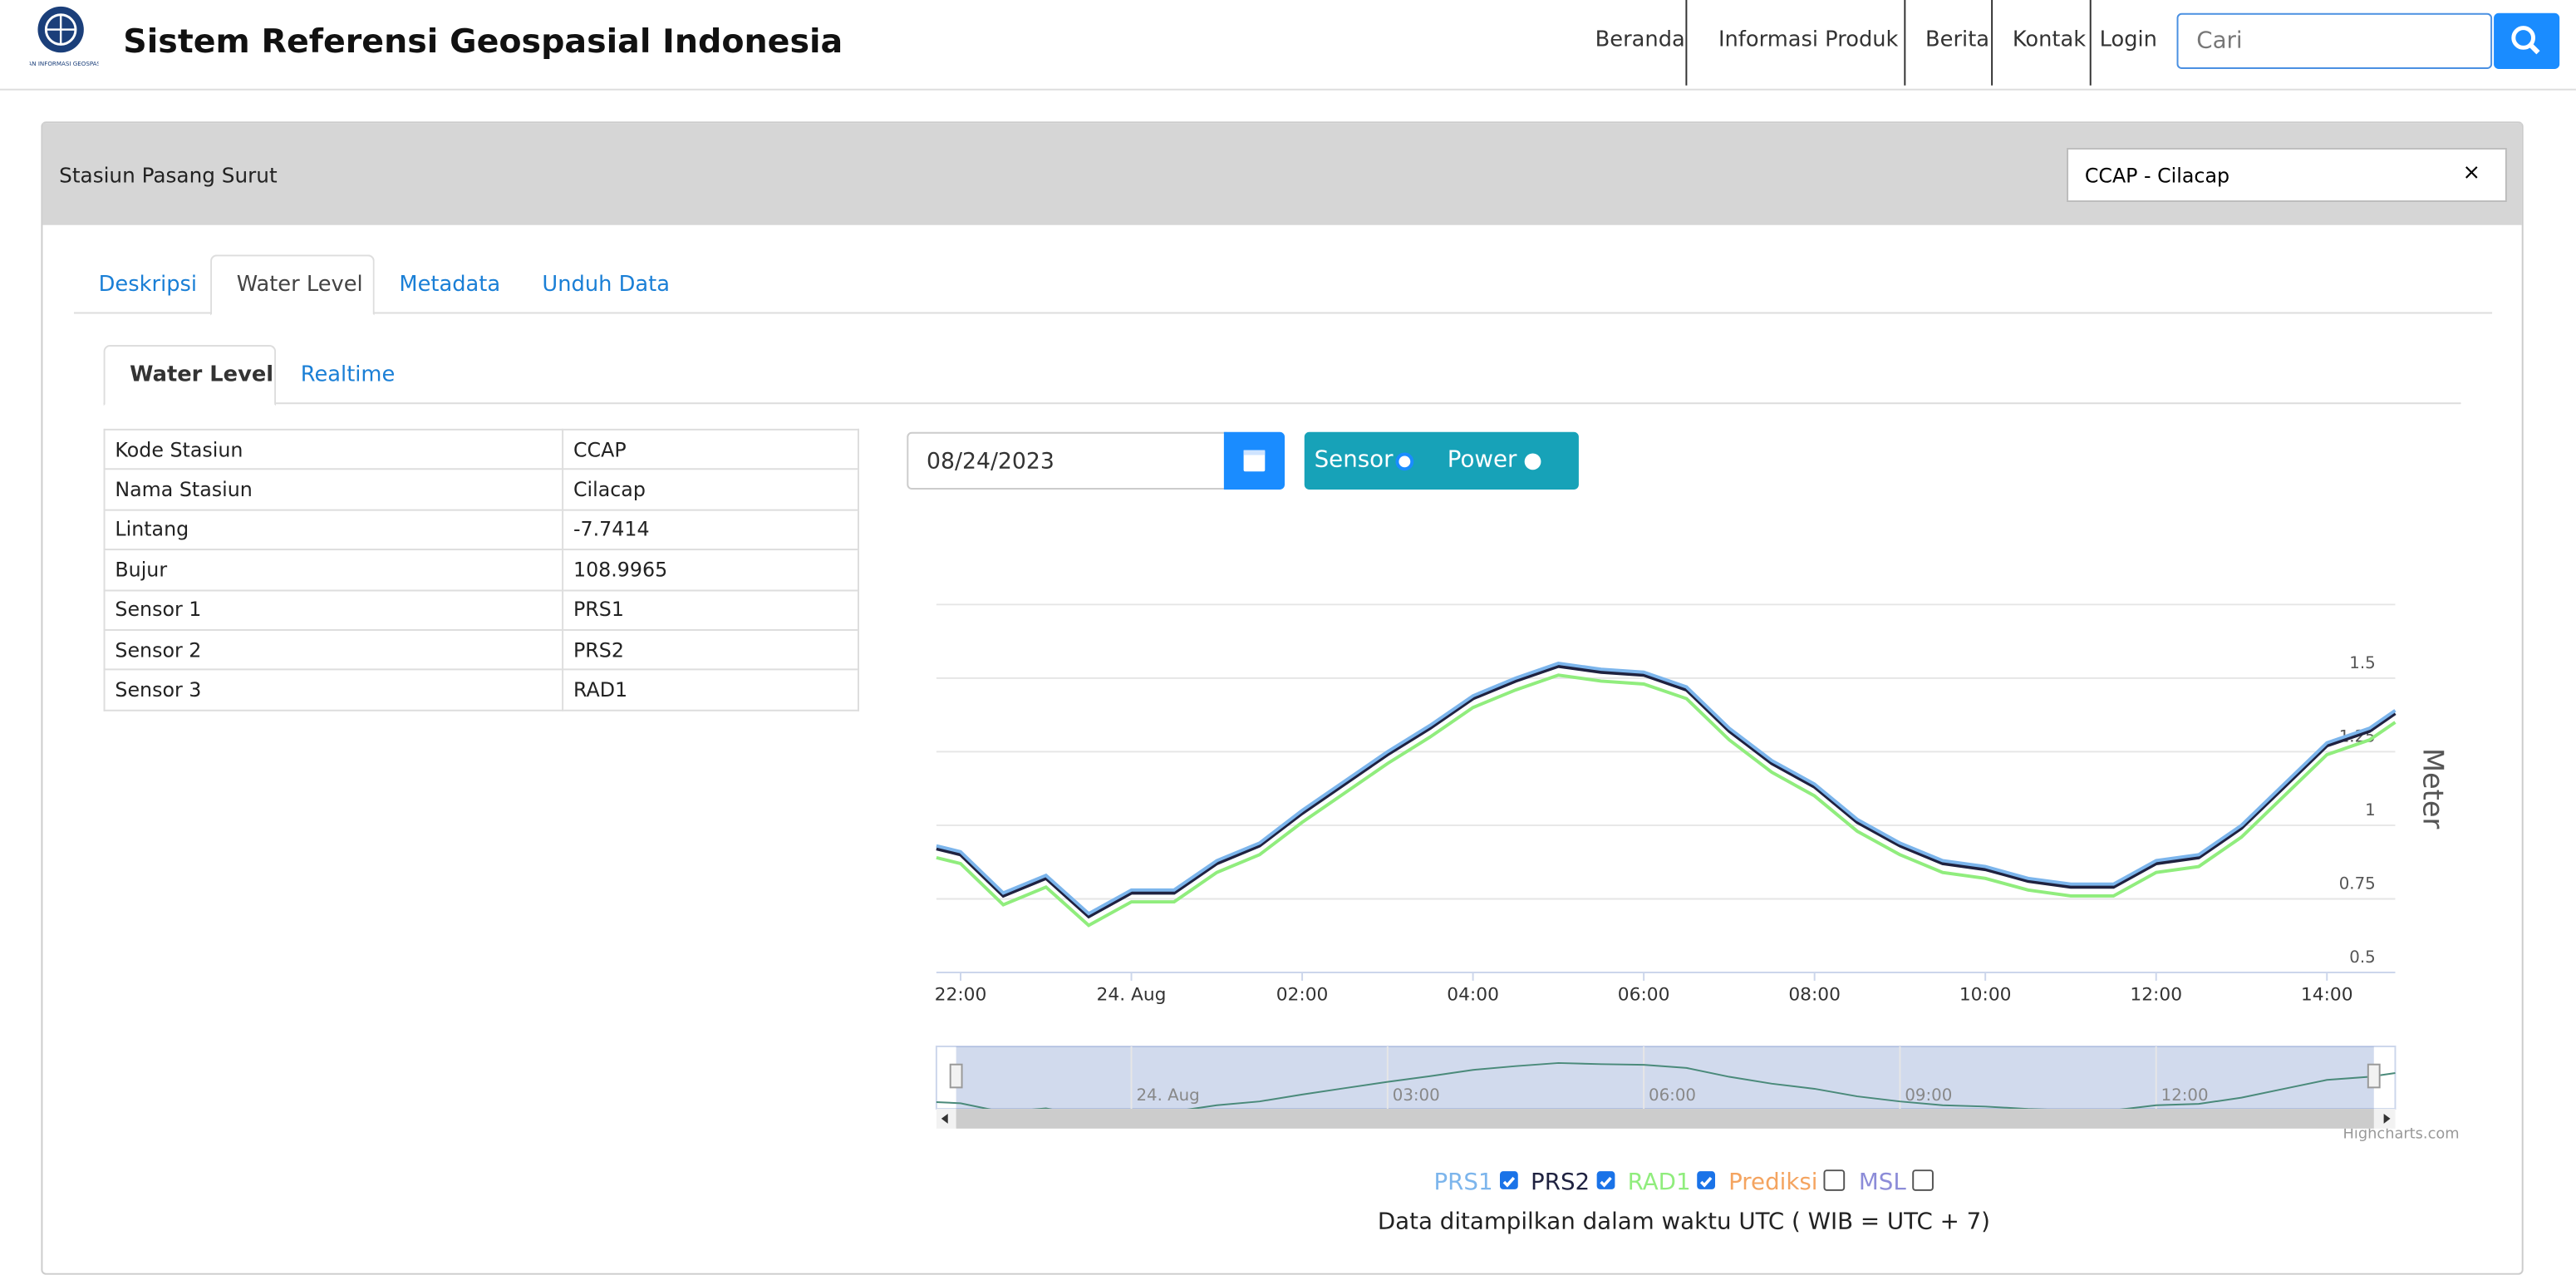 The height and width of the screenshot is (1275, 2576). I want to click on scroll-right, so click(2387, 1118).